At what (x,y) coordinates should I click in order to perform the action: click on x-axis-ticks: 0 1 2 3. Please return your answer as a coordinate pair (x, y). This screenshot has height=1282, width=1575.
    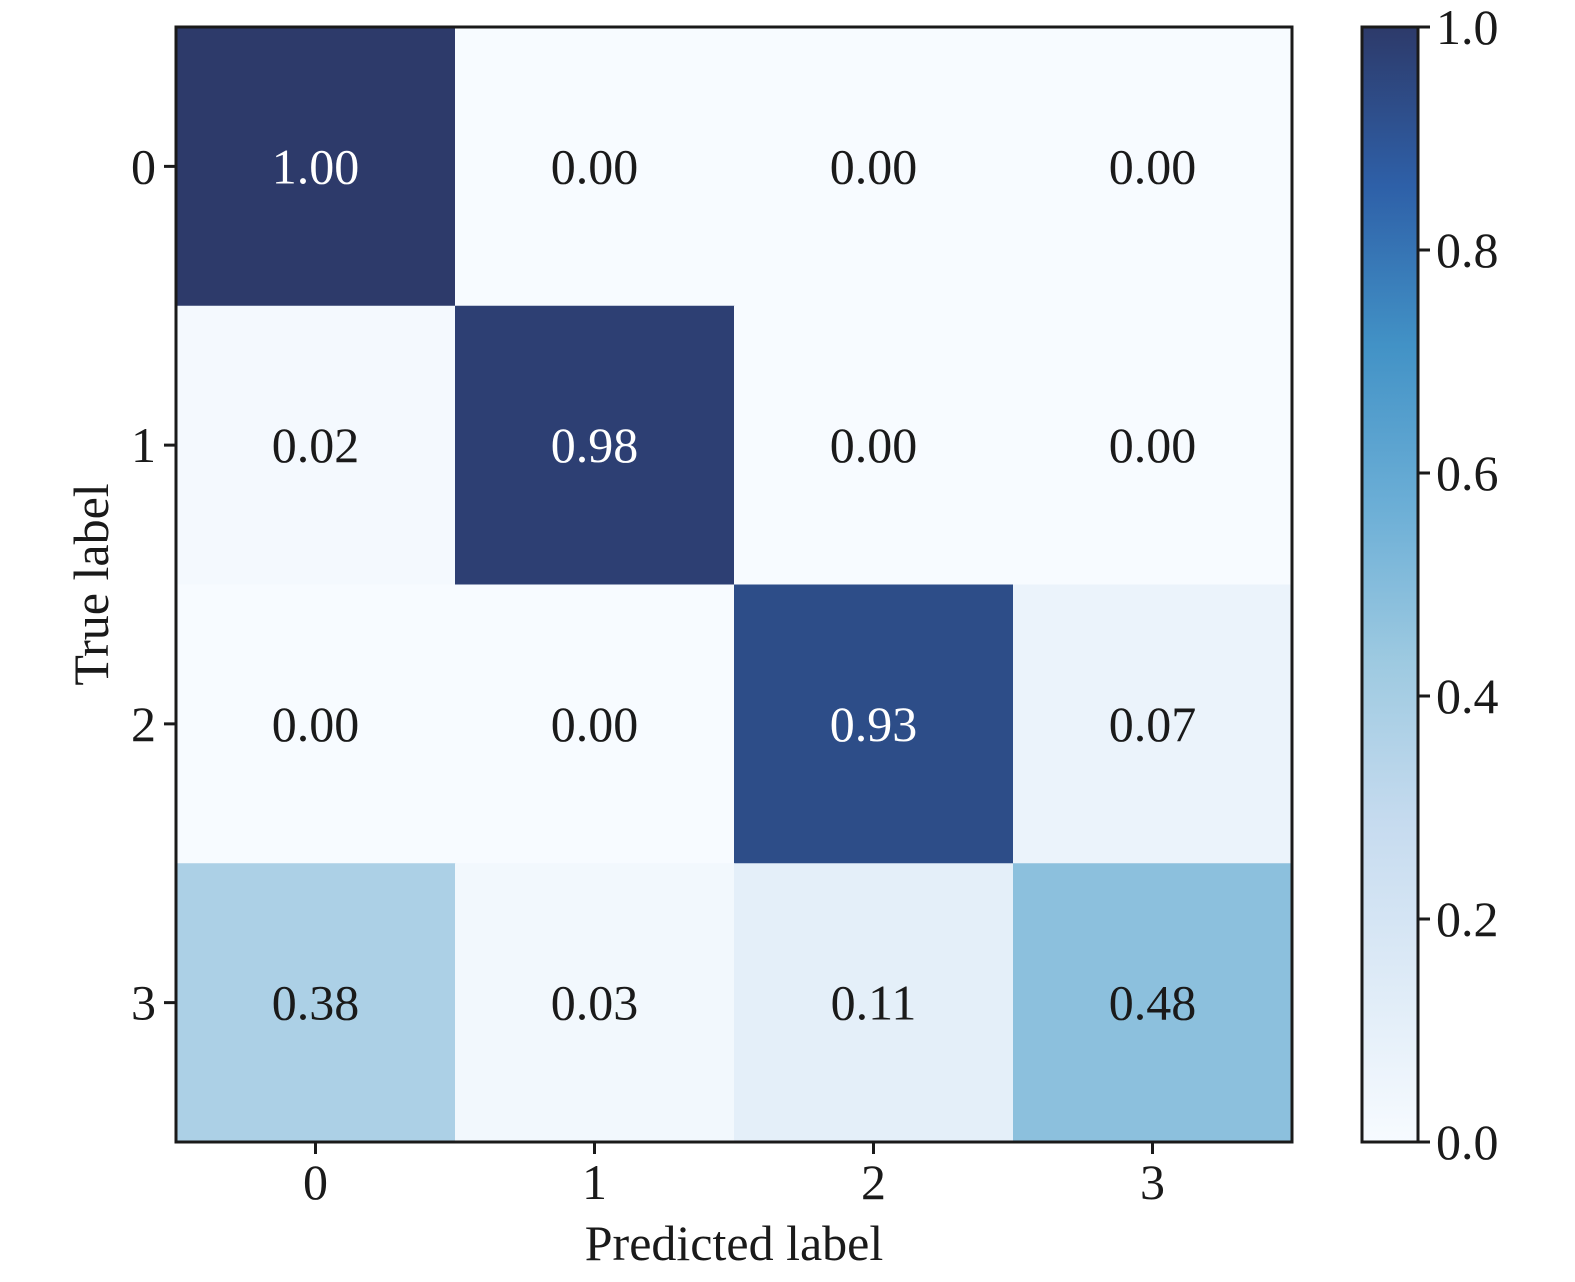
    Looking at the image, I should click on (734, 1176).